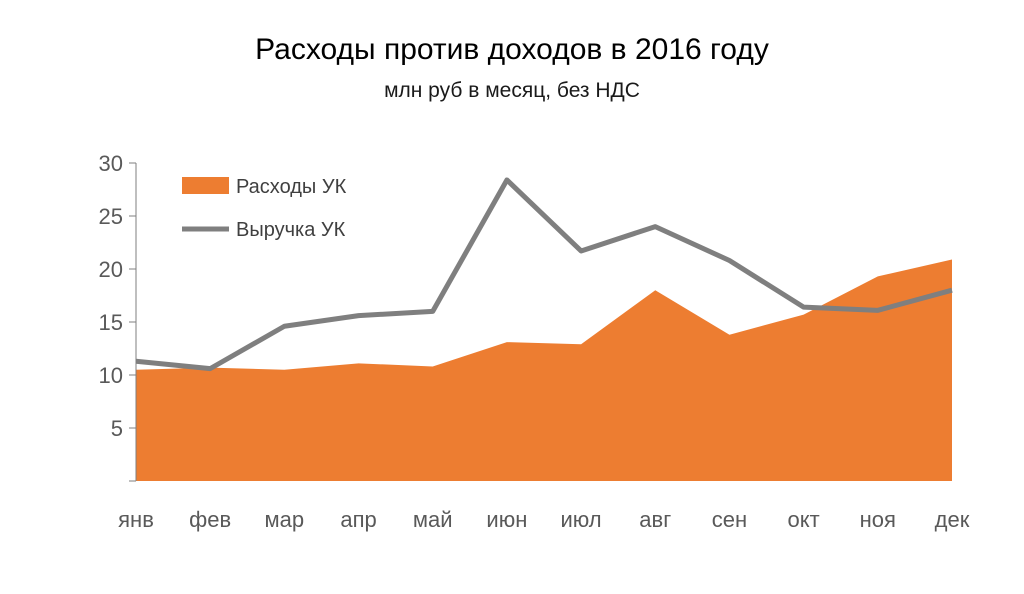 This screenshot has width=1024, height=594. What do you see at coordinates (136, 519) in the screenshot?
I see `x-tick-label: янв` at bounding box center [136, 519].